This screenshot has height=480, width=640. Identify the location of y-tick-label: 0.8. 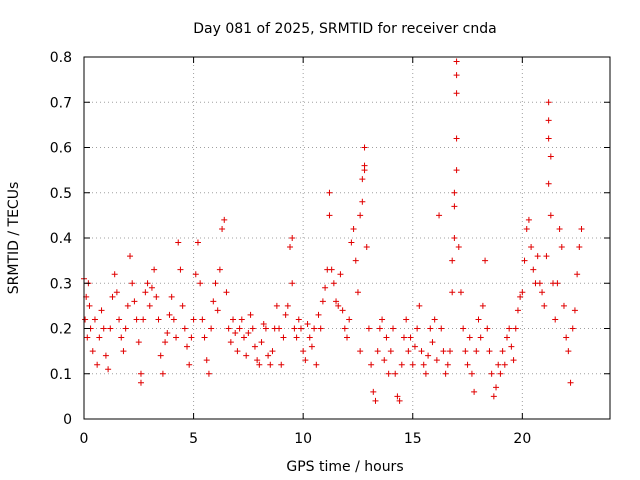
(61, 58).